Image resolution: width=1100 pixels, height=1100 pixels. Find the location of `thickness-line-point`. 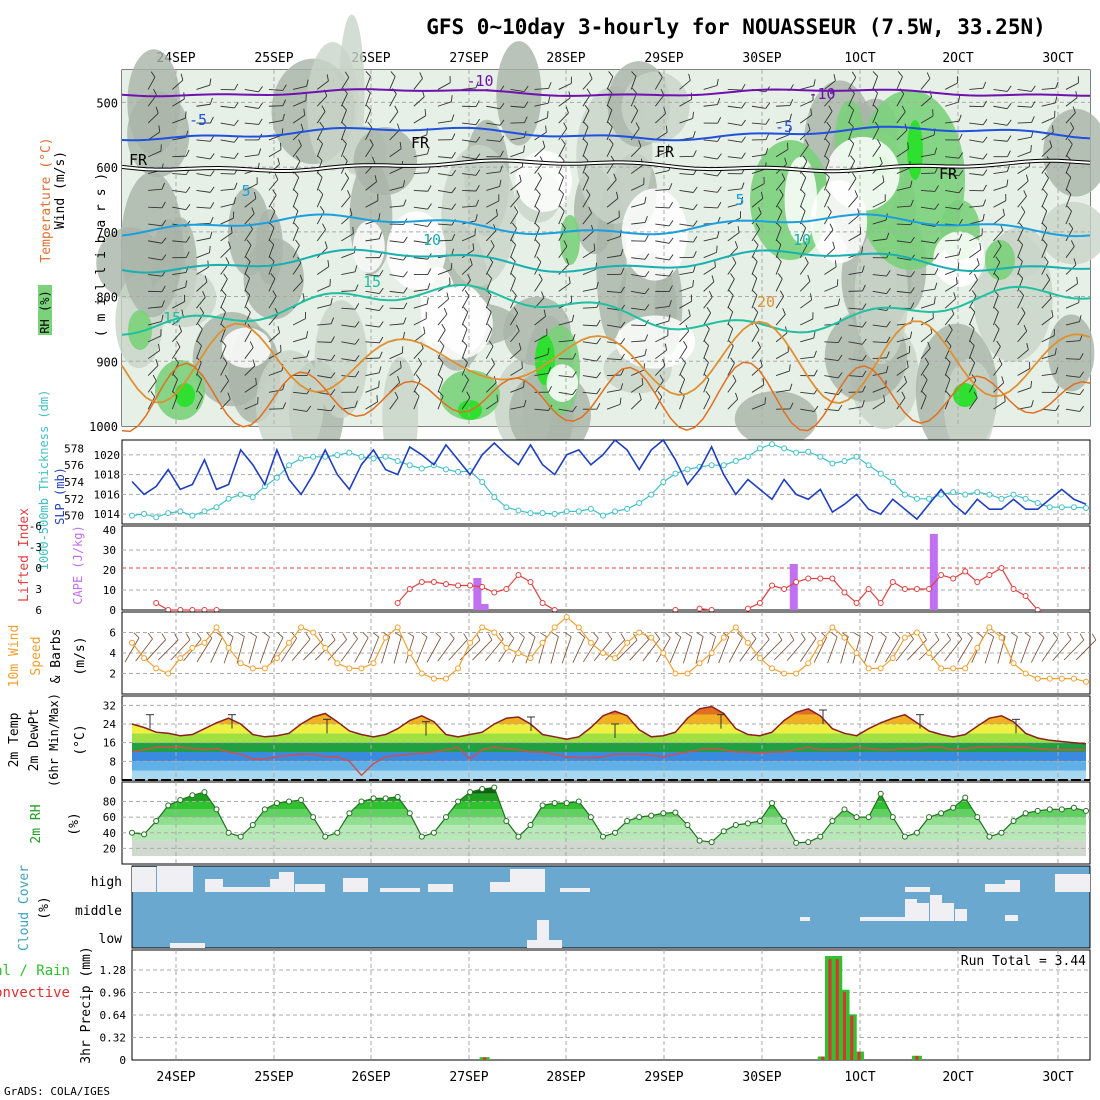

thickness-line-point is located at coordinates (590, 508).